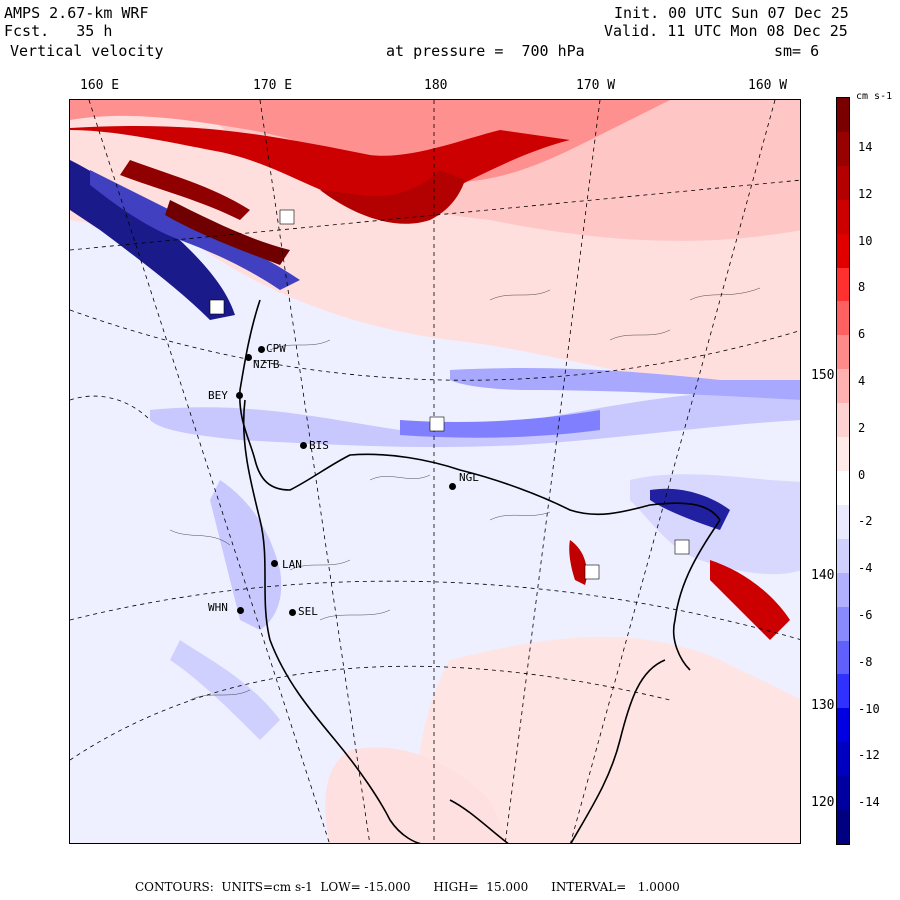 Image resolution: width=900 pixels, height=900 pixels. I want to click on top-left-red-wave, so click(185, 190).